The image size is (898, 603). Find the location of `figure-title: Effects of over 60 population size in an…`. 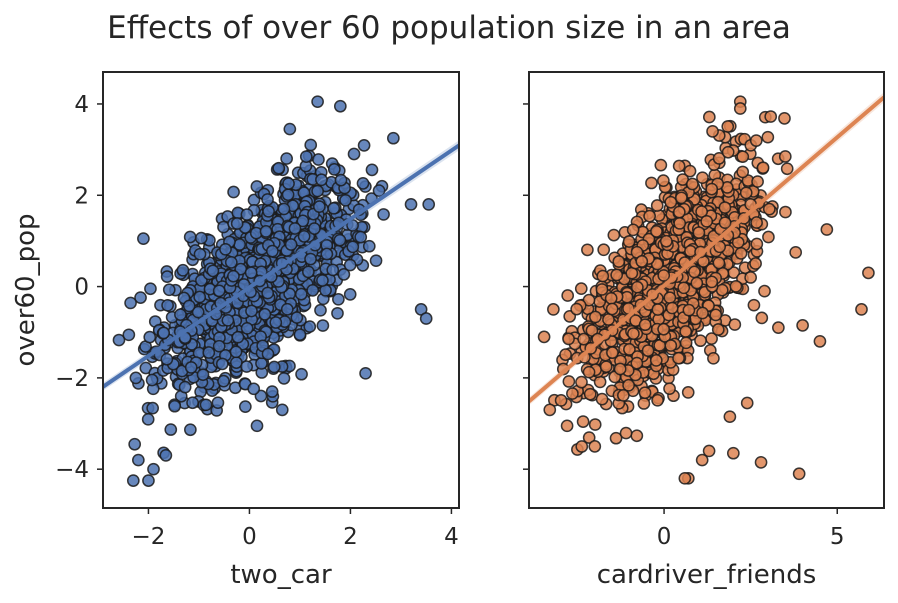

figure-title: Effects of over 60 population size in an… is located at coordinates (449, 28).